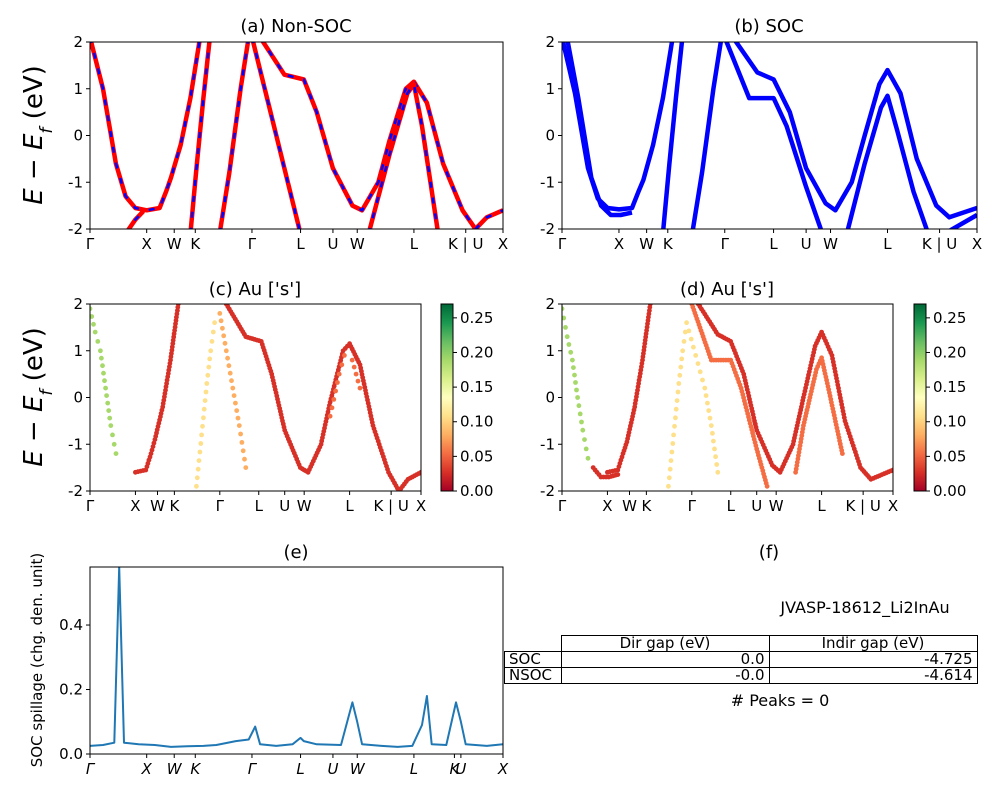 This screenshot has height=800, width=1000. What do you see at coordinates (38, 135) in the screenshot?
I see `panel-a-ylabel: E − Ef (eV)` at bounding box center [38, 135].